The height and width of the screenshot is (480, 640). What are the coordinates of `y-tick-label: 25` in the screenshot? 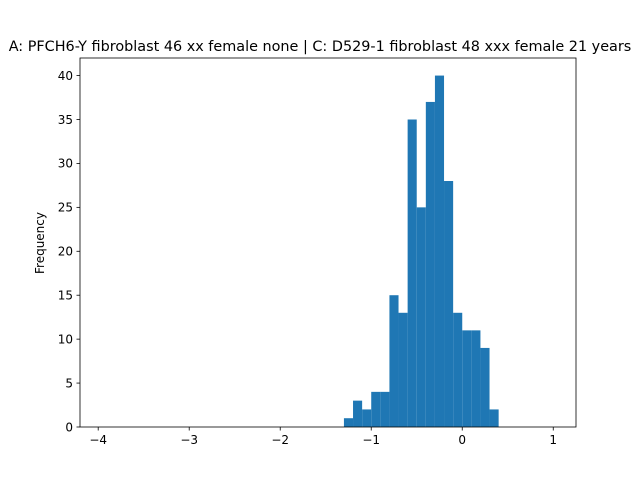 It's located at (65, 208).